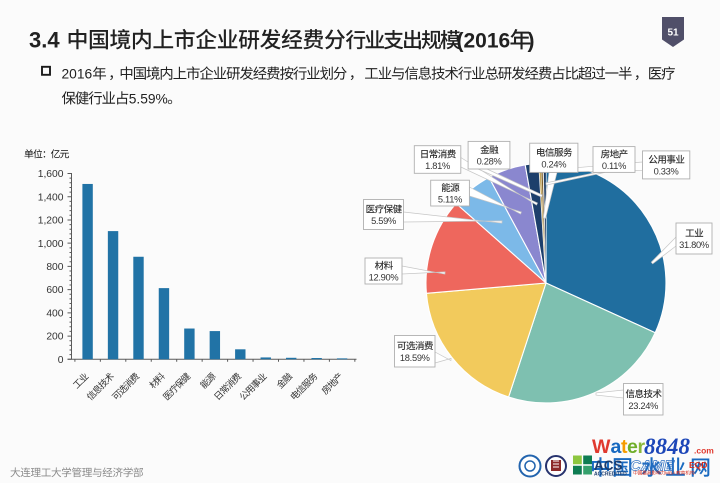 This screenshot has height=483, width=720. What do you see at coordinates (652, 466) in the screenshot?
I see `svg-text: CAME` at bounding box center [652, 466].